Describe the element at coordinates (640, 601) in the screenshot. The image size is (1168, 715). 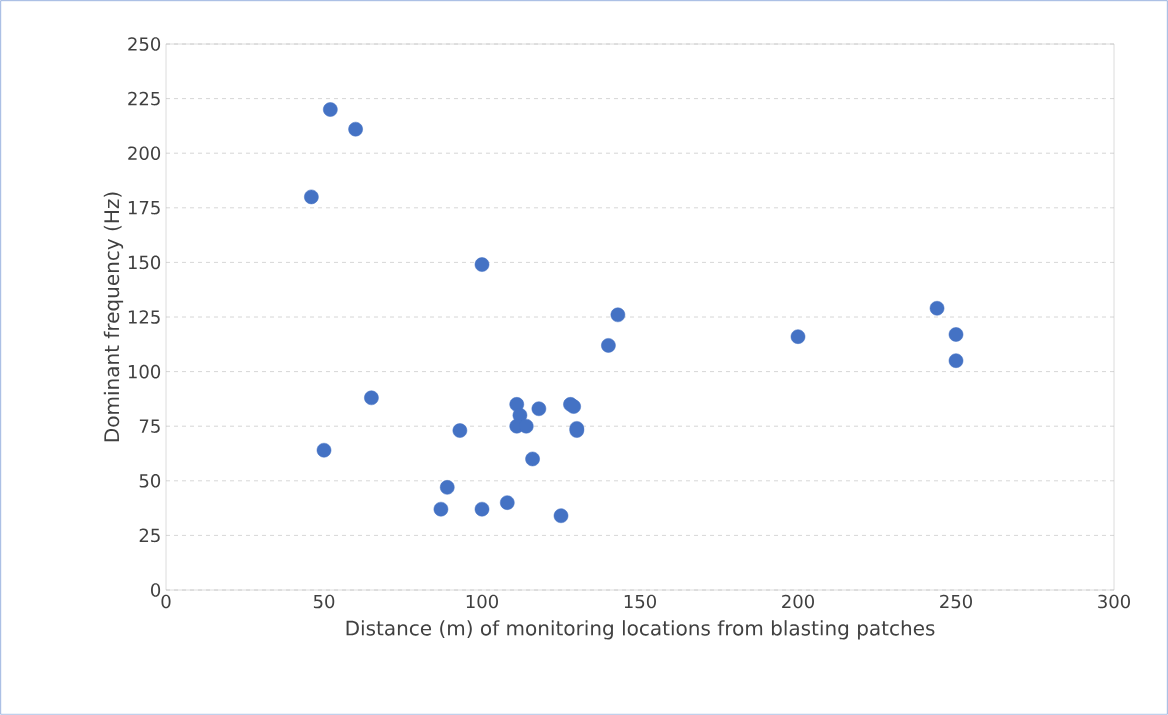
I see `x-tick-label: 150` at that location.